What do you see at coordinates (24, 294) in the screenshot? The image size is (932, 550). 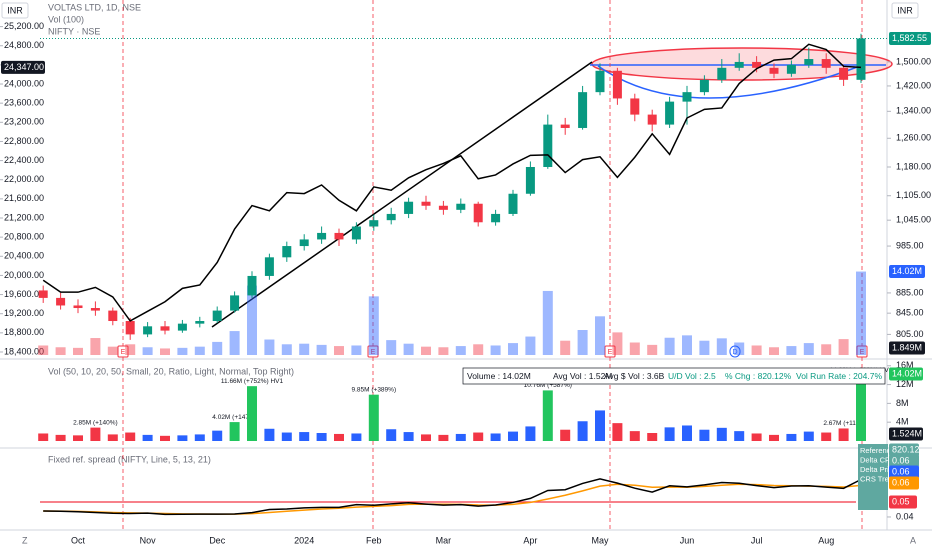 I see `y2-tick-label: 19,600.00` at bounding box center [24, 294].